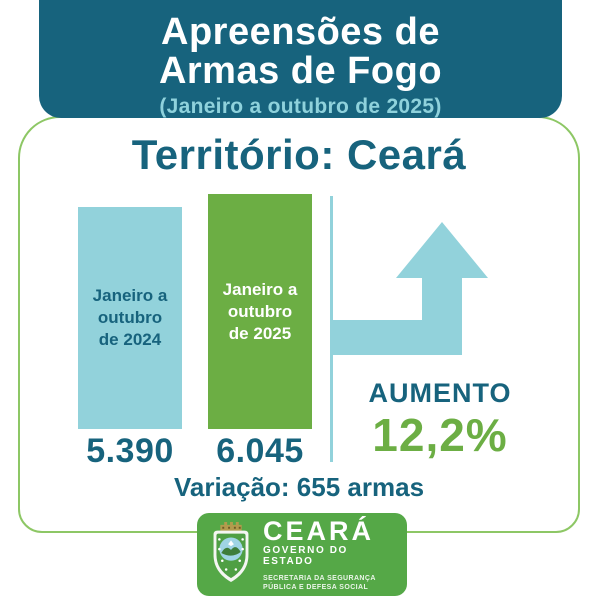 The height and width of the screenshot is (600, 600). What do you see at coordinates (260, 451) in the screenshot?
I see `bar-2025-value: 6.045` at bounding box center [260, 451].